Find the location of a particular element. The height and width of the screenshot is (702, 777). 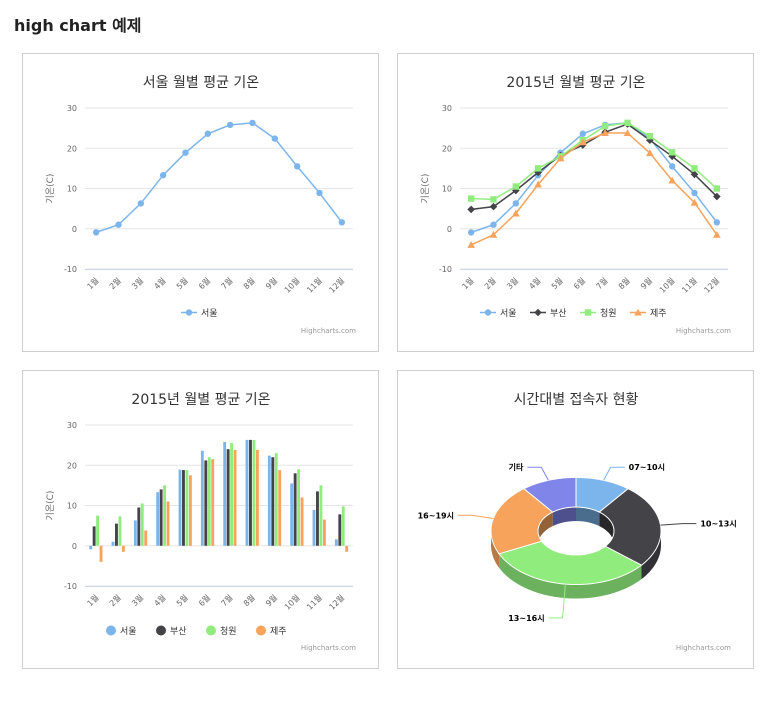

data-point-서울-3월 is located at coordinates (141, 203).